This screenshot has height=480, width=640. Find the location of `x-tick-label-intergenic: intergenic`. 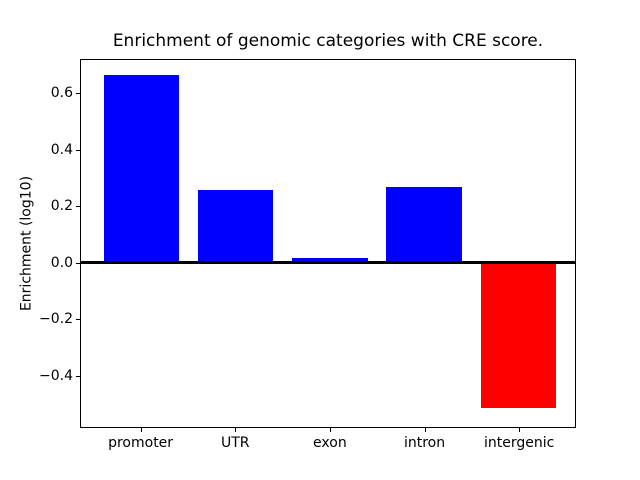

x-tick-label-intergenic: intergenic is located at coordinates (519, 443).